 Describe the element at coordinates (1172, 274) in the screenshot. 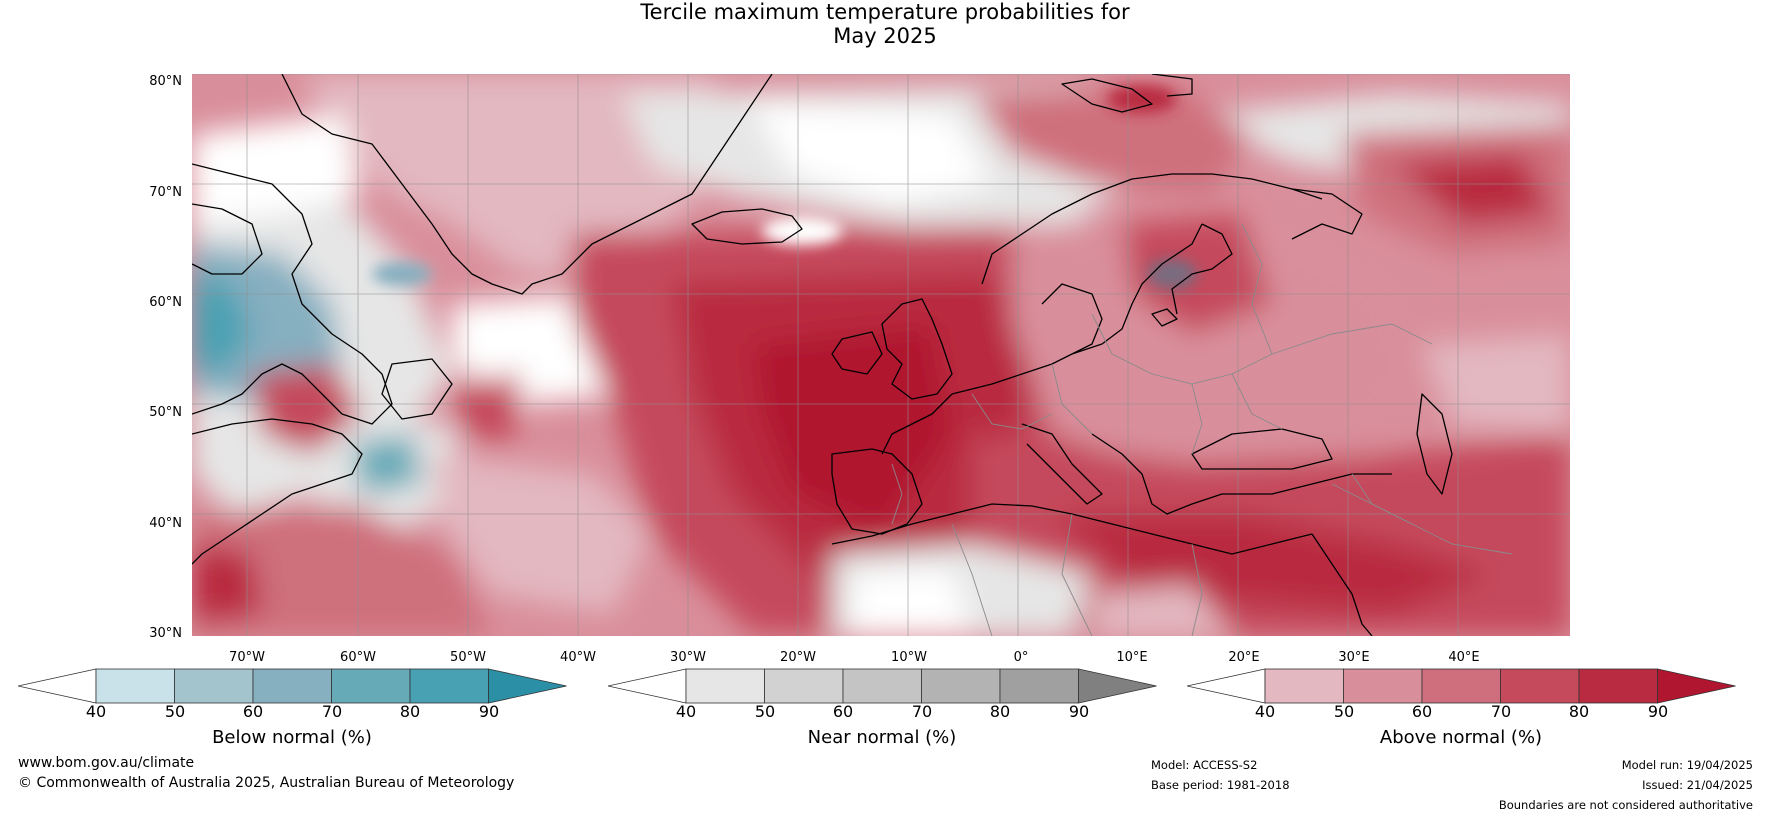

I see `norway-coast-spot` at that location.